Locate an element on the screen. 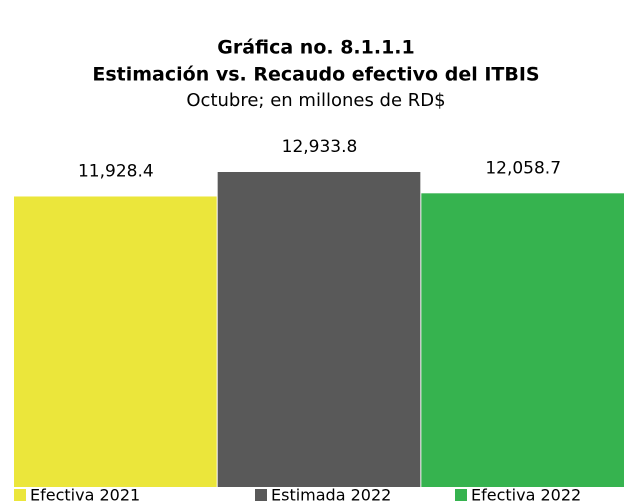 This screenshot has height=504, width=629. chart-title: Gráfica no. 8.1.1.1 is located at coordinates (316, 48).